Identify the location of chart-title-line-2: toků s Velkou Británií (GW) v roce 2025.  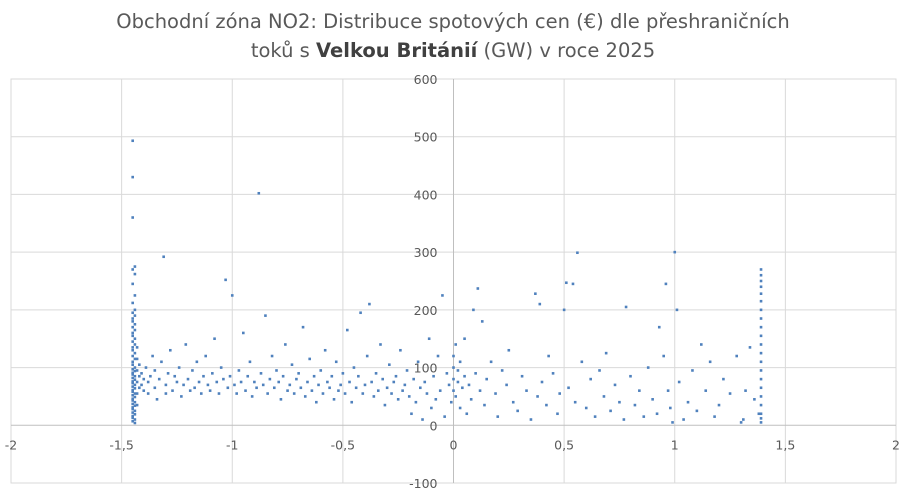
(453, 50).